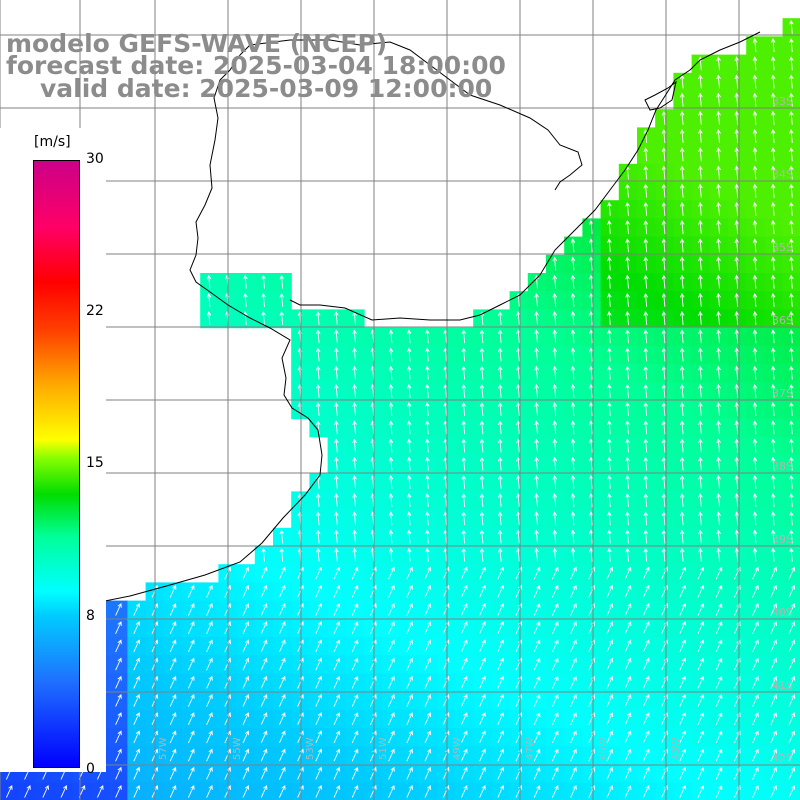  I want to click on colorbar-unit: [m/s], so click(52, 142).